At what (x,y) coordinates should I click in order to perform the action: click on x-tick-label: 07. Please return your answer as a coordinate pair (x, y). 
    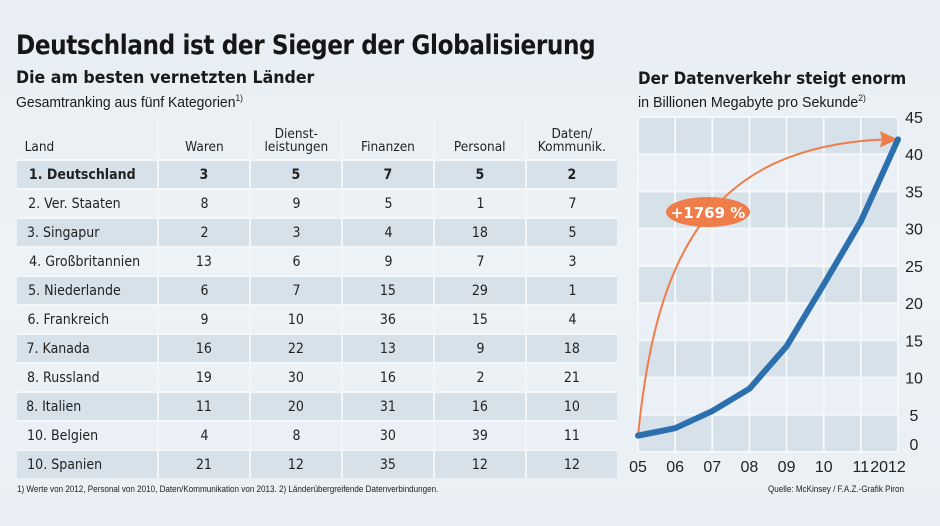
    Looking at the image, I should click on (712, 467).